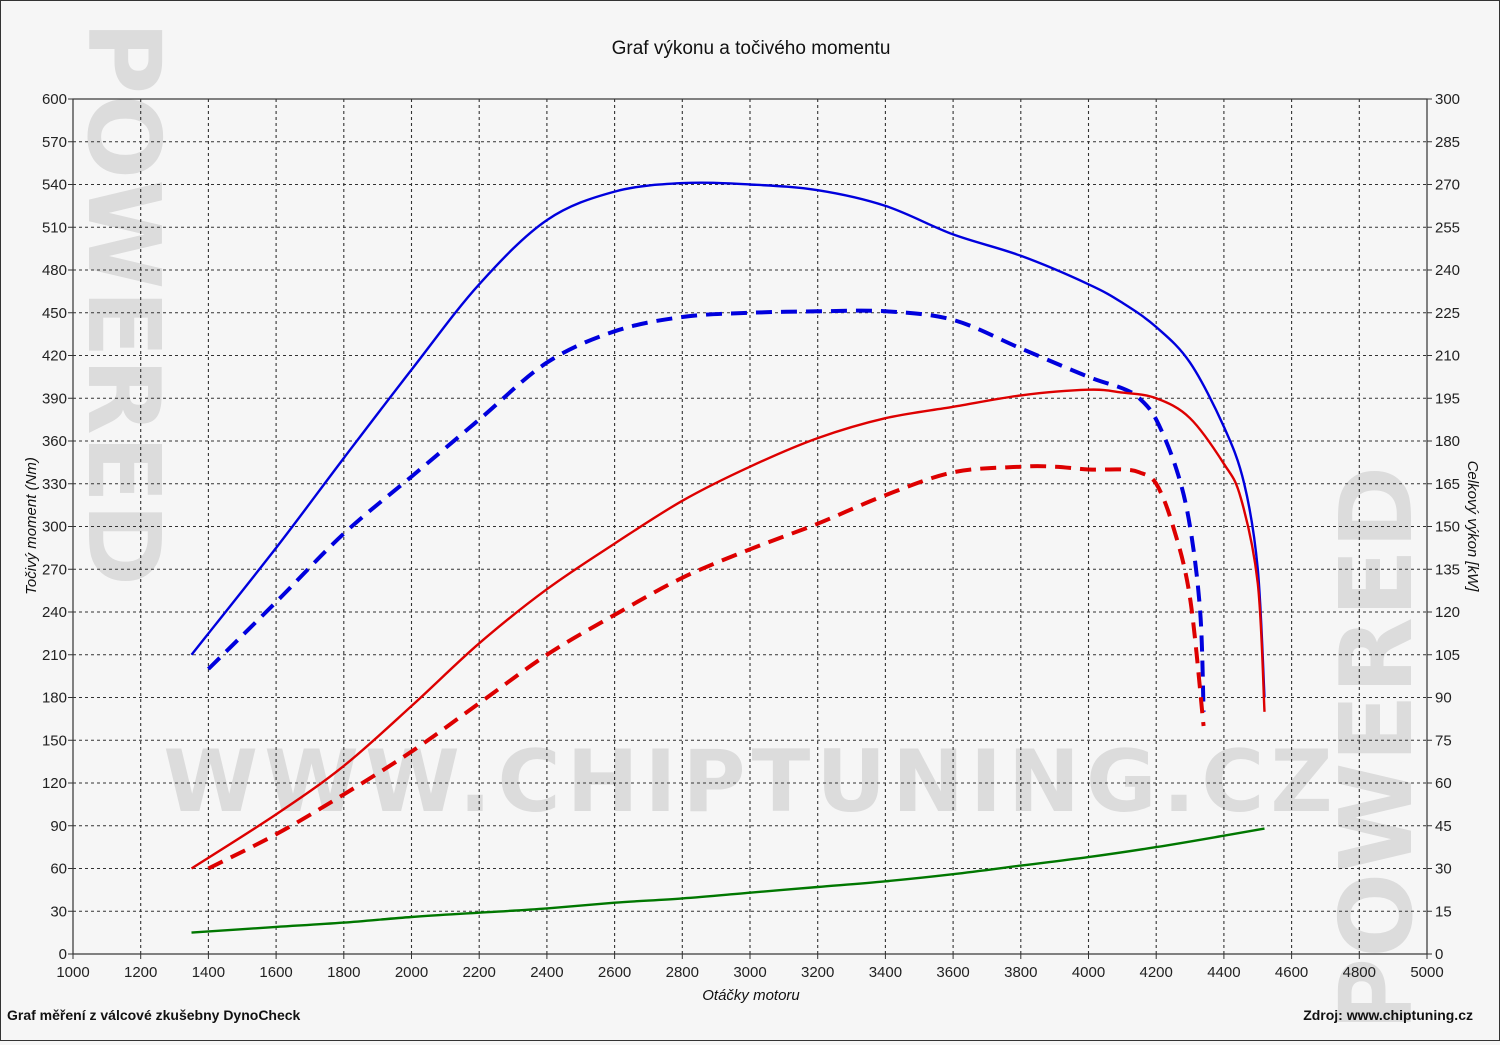 The height and width of the screenshot is (1045, 1500). Describe the element at coordinates (58, 826) in the screenshot. I see `y-left-tick-label: 90` at that location.